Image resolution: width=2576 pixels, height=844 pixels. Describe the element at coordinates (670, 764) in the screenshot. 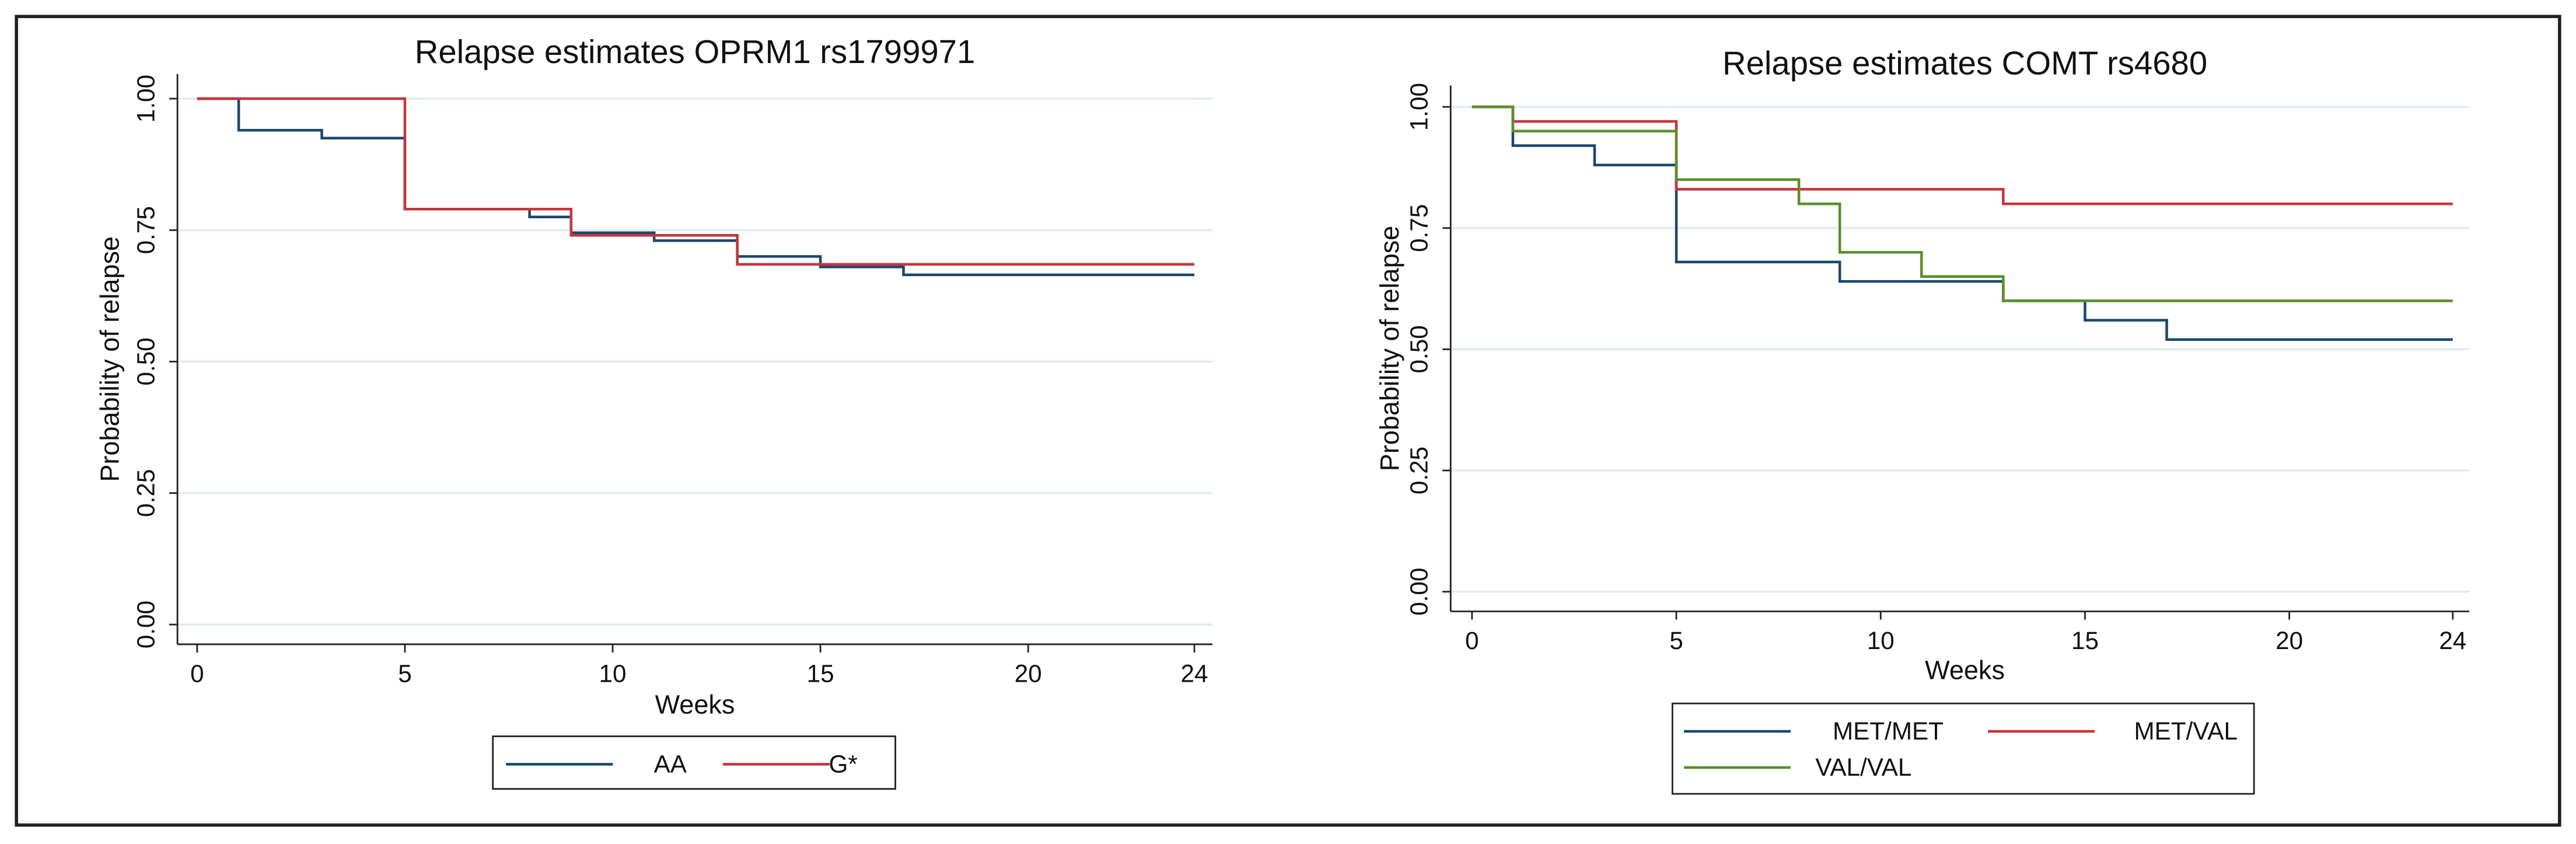

I see `legend-label: AA` at that location.